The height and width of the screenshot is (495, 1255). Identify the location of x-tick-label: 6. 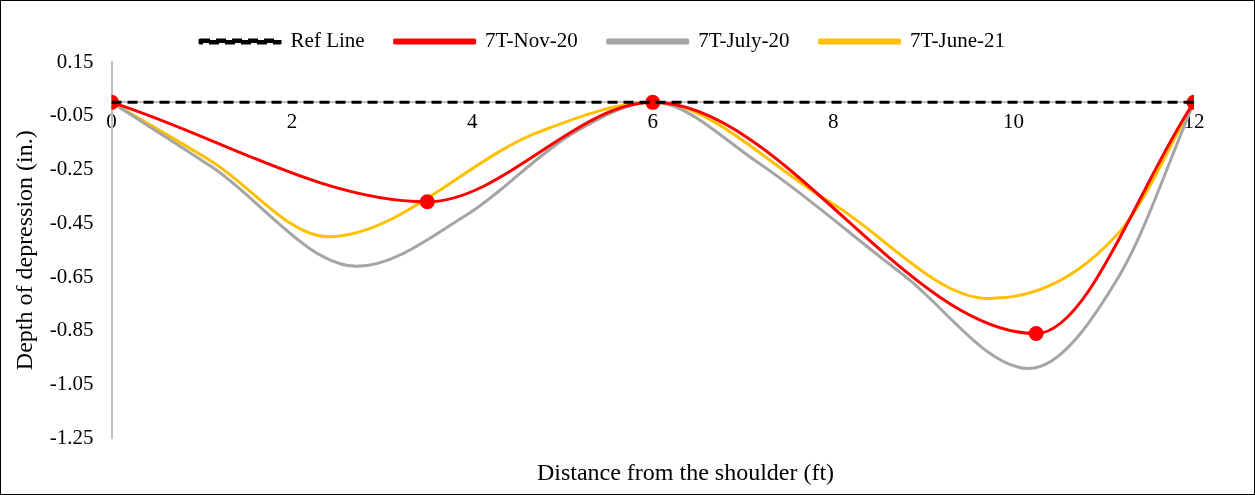
(653, 121).